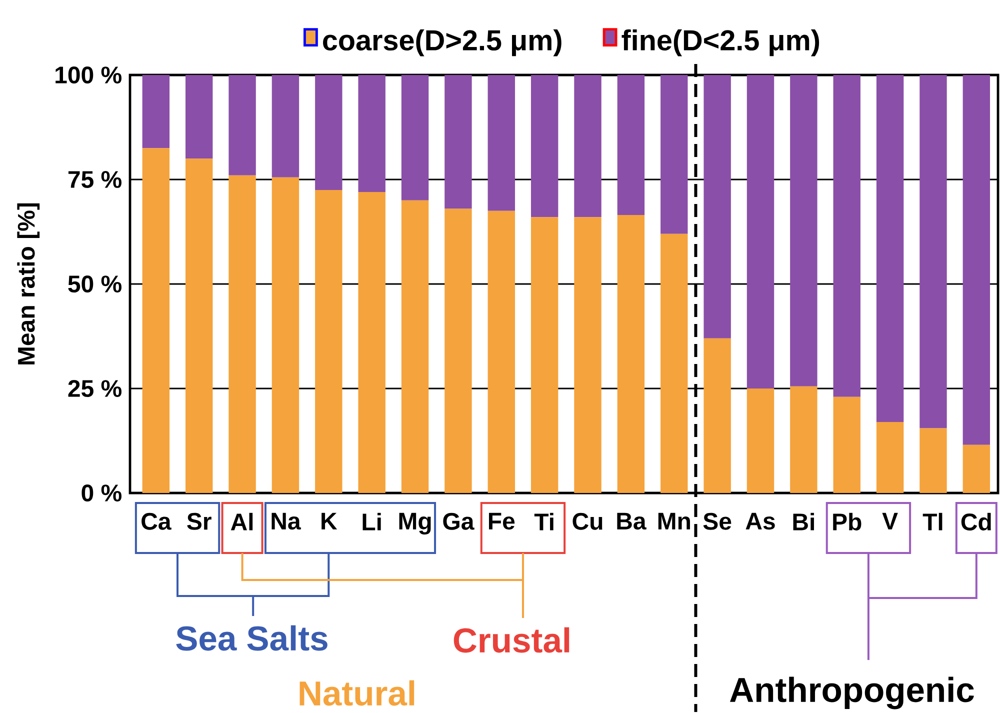  I want to click on y-tick-label: 50 %, so click(95, 284).